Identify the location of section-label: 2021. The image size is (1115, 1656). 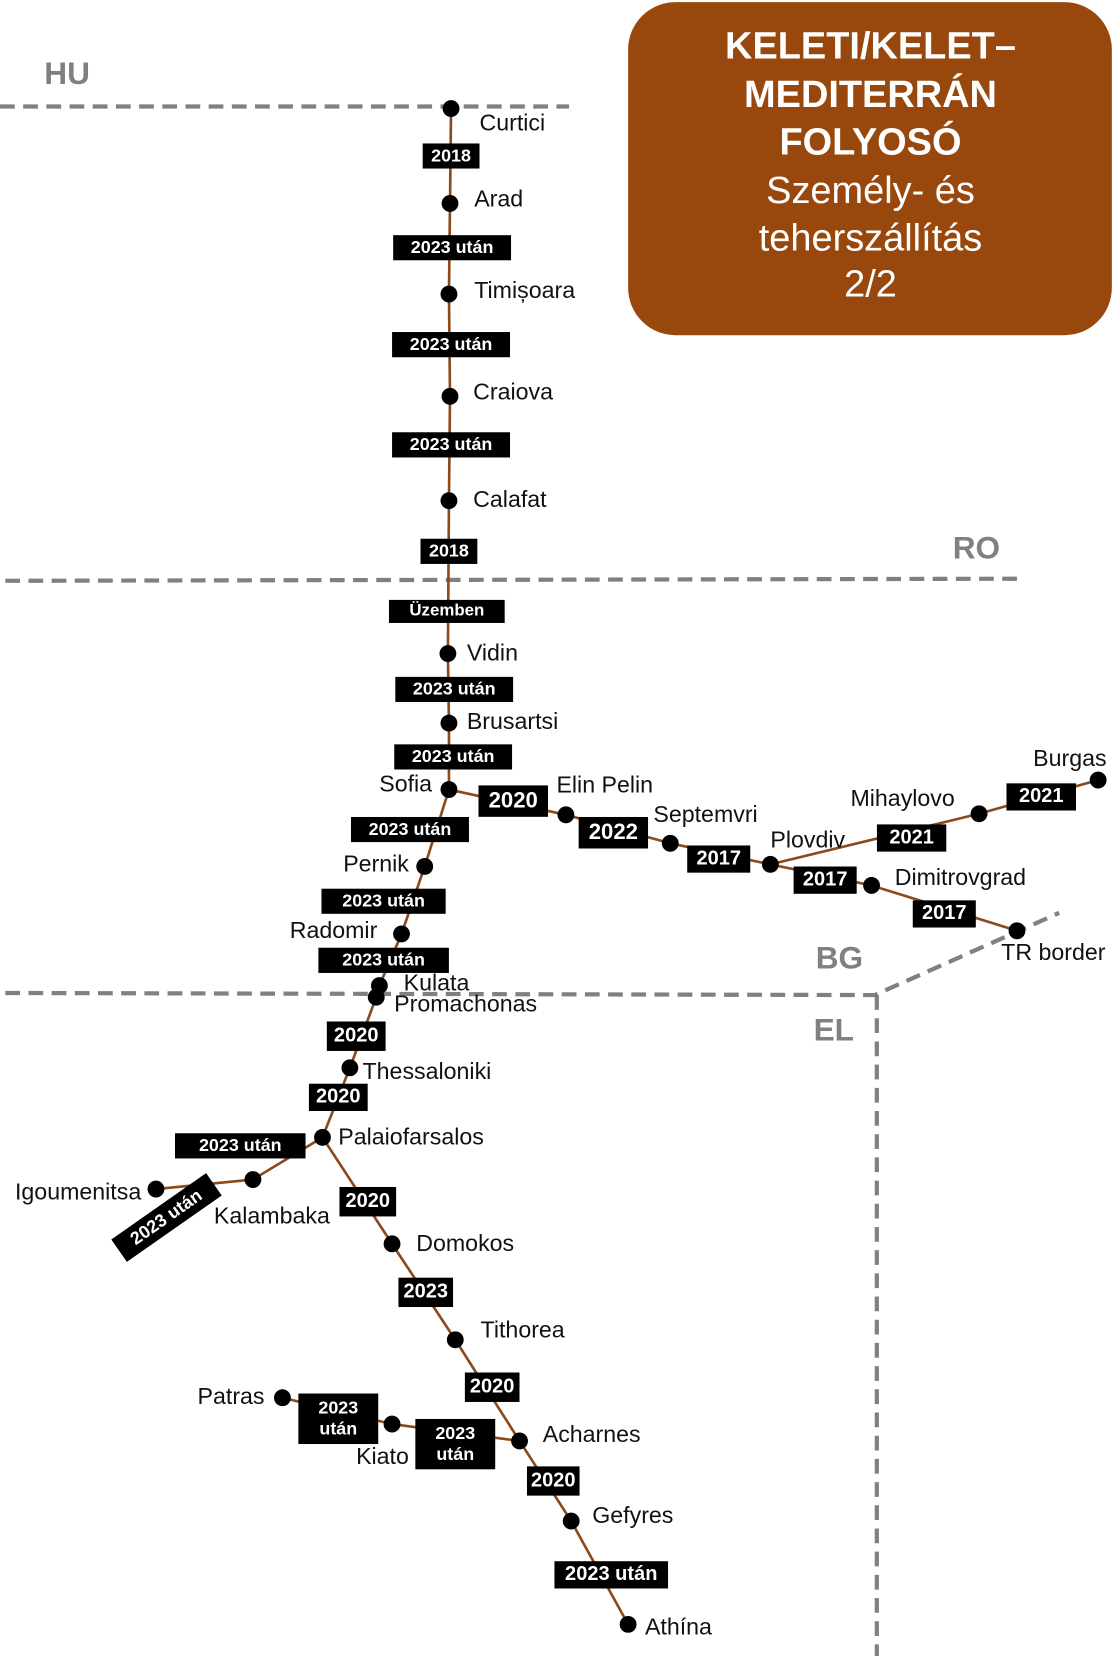
(911, 838).